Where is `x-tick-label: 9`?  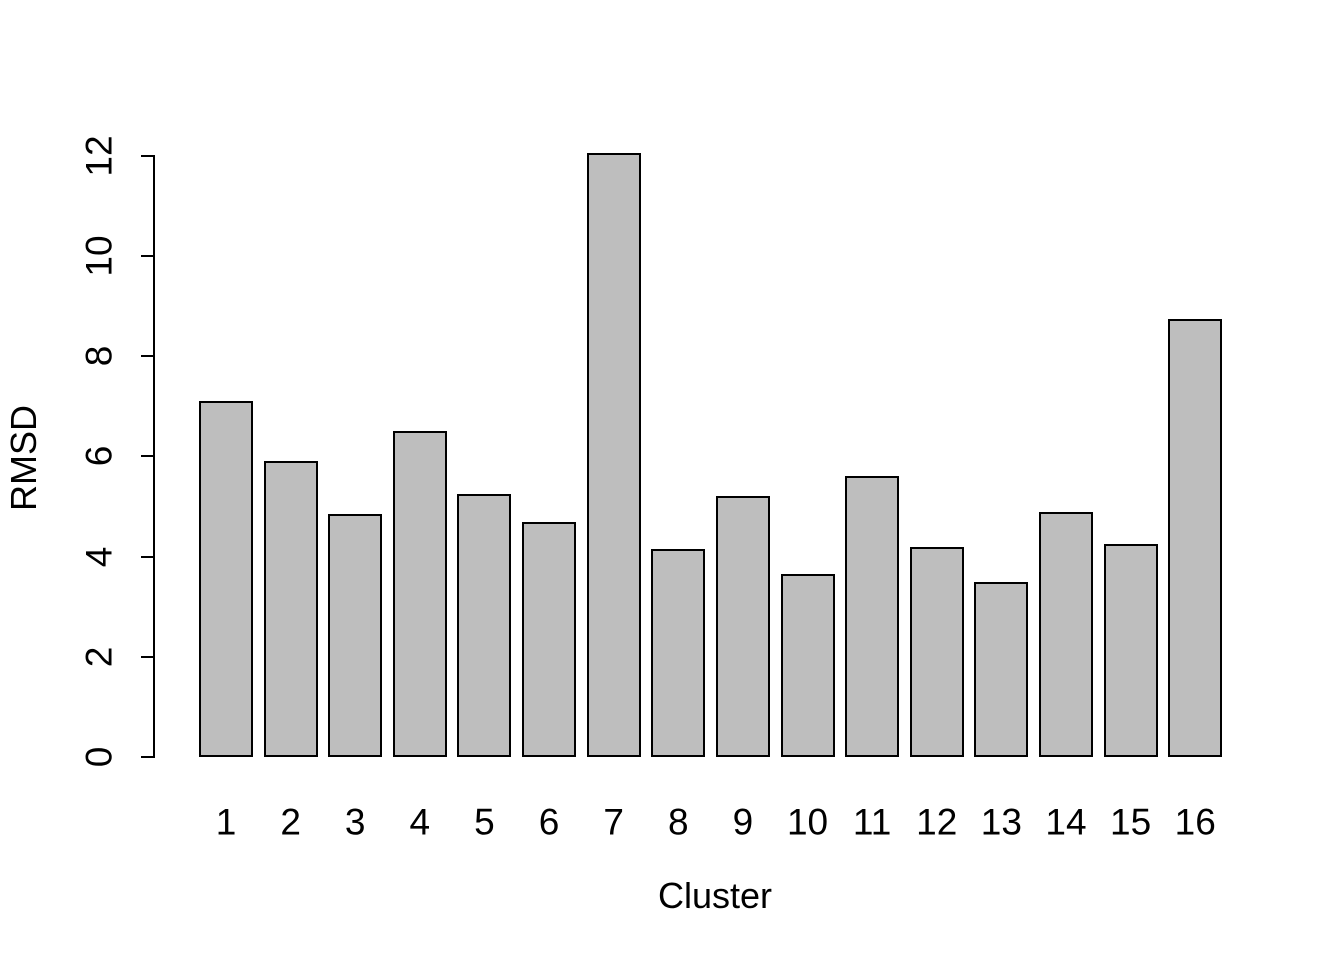 x-tick-label: 9 is located at coordinates (743, 822).